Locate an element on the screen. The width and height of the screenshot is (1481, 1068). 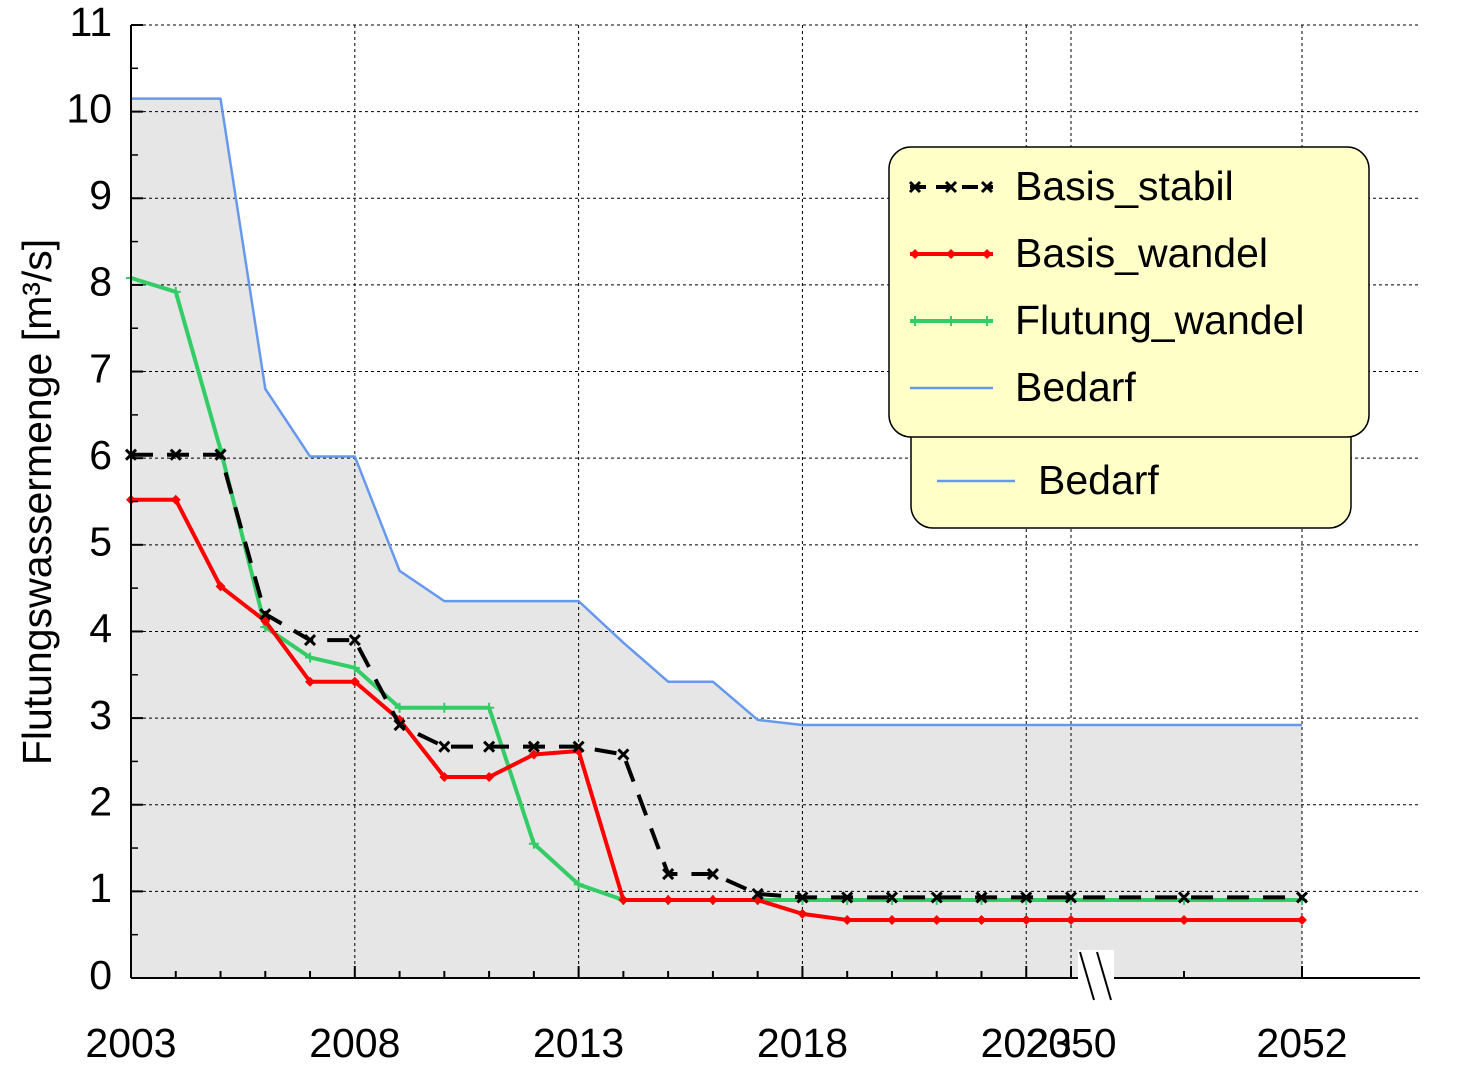
y-tick-label: 0 is located at coordinates (100, 975).